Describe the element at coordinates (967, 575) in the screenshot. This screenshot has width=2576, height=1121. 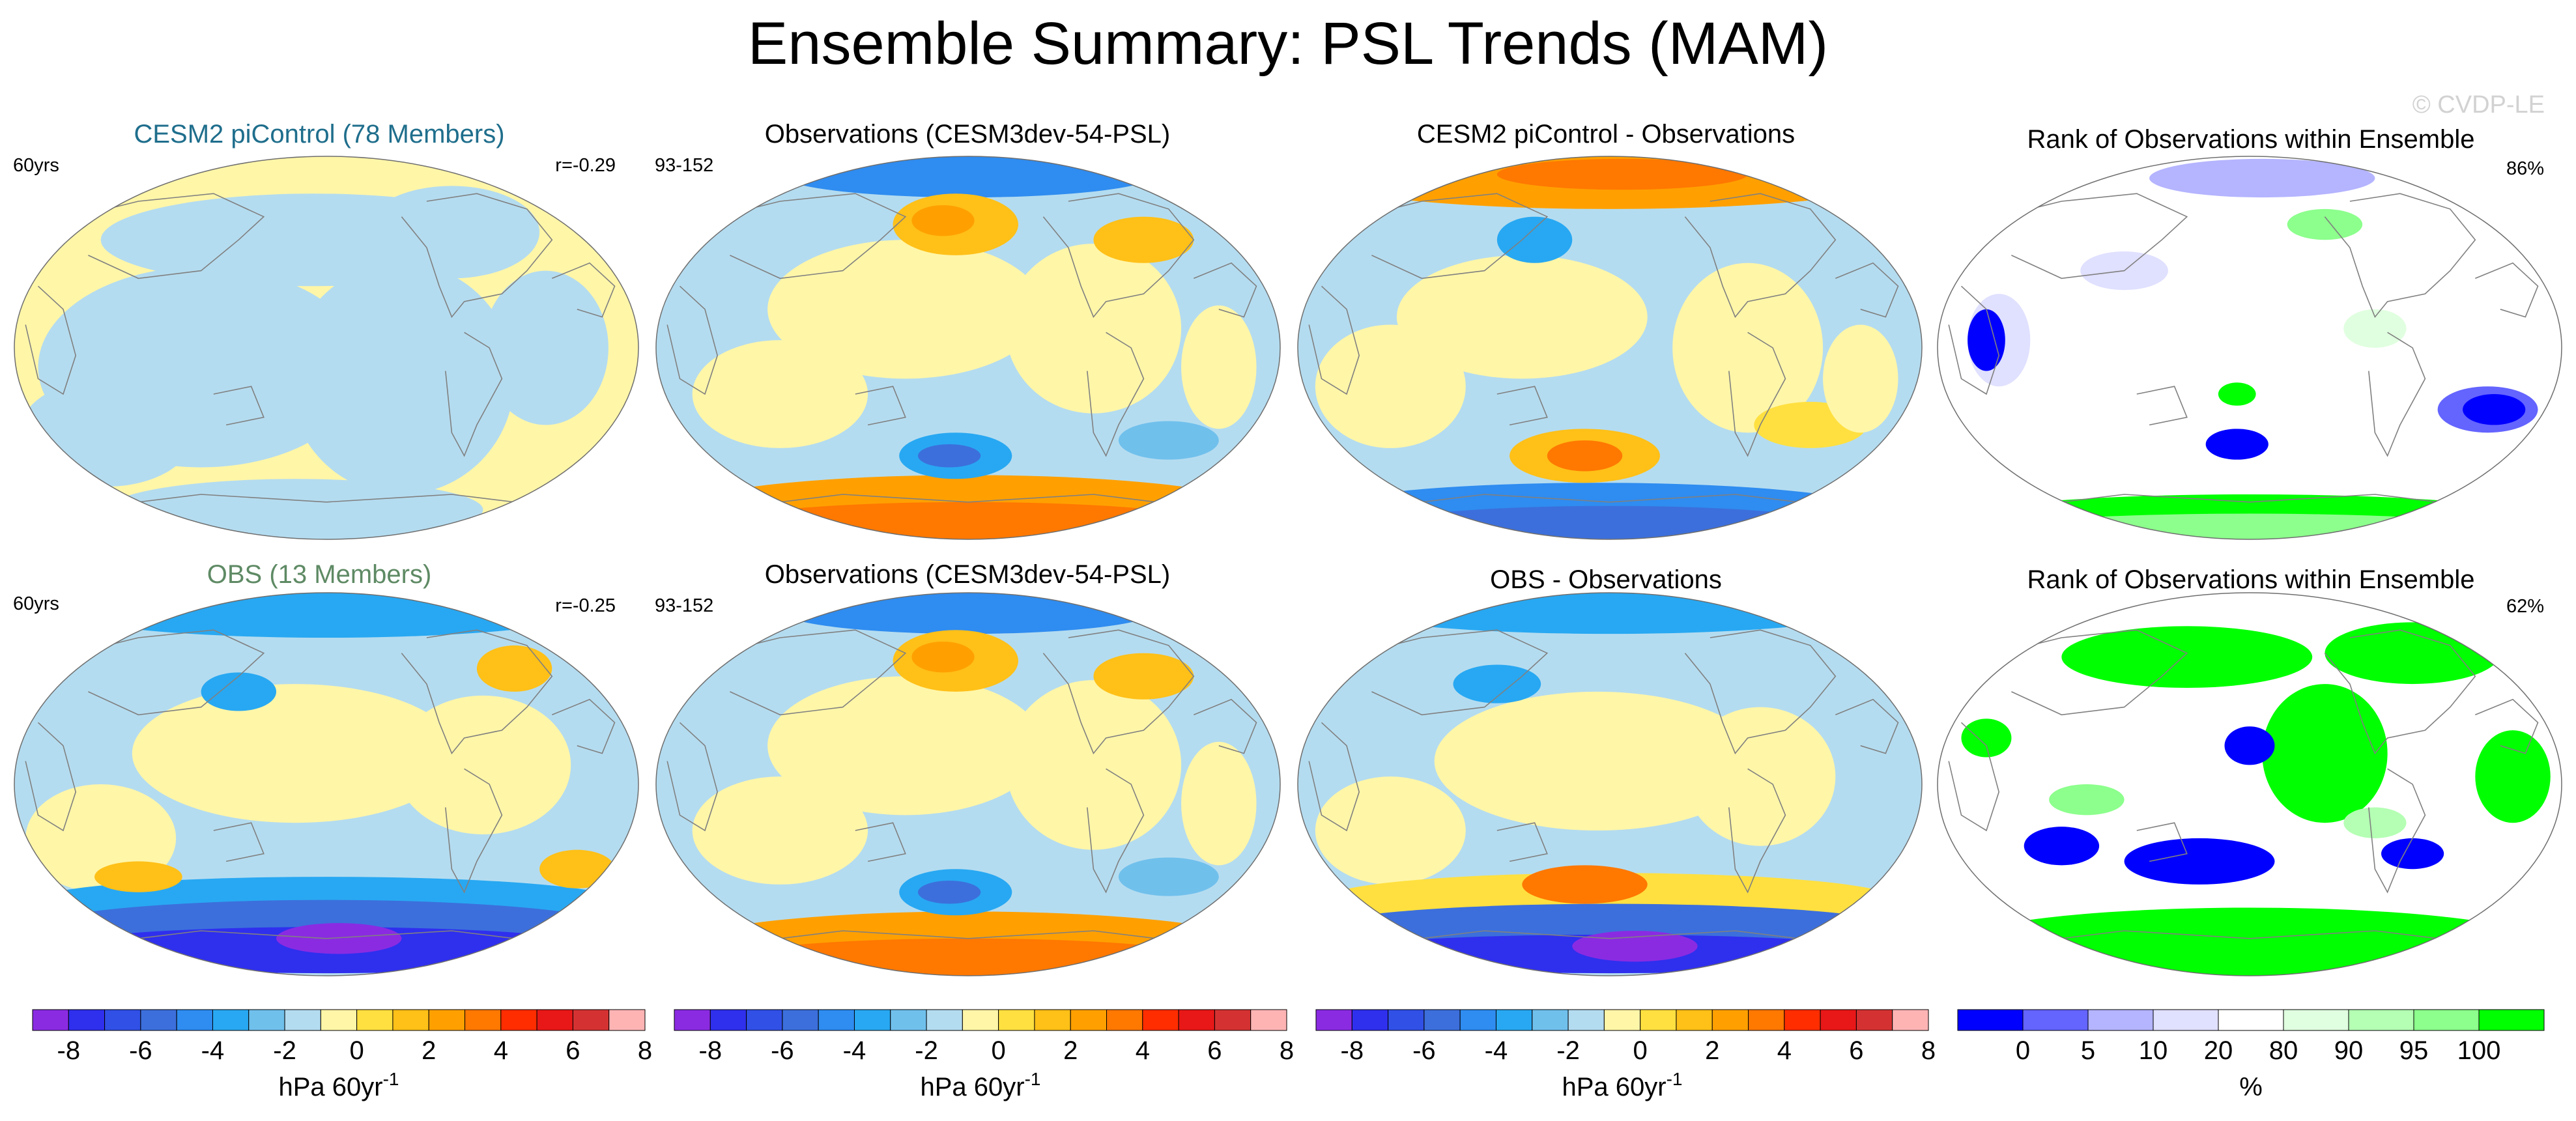
I see `panel-title: Observations (CESM3dev-54-PSL)` at that location.